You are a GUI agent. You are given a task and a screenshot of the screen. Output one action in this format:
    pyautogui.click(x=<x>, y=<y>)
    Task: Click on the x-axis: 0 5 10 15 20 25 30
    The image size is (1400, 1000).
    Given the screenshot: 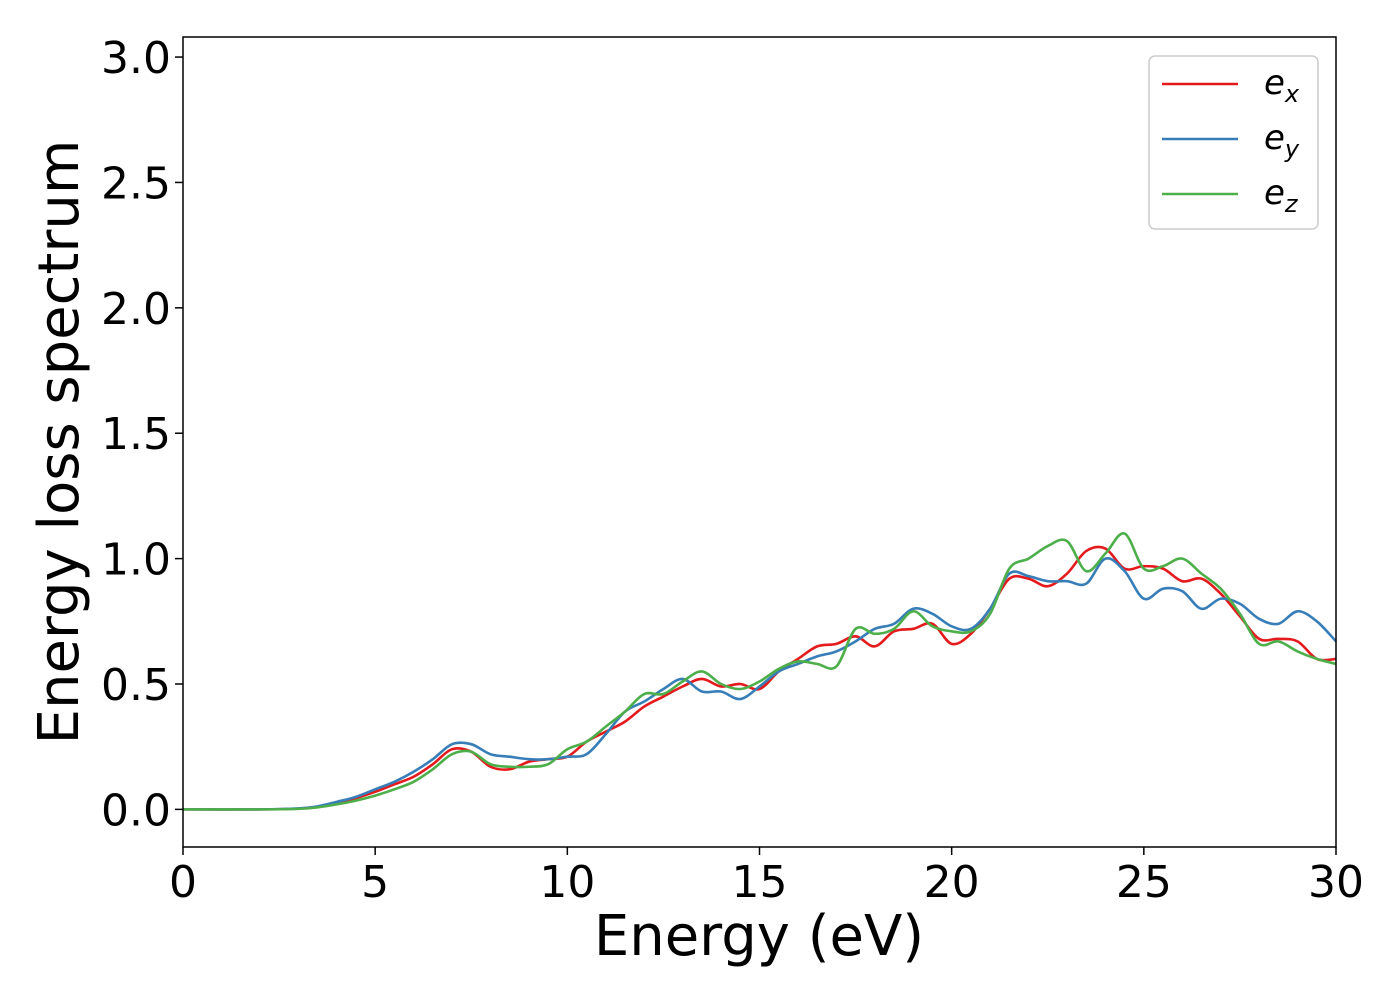 What is the action you would take?
    pyautogui.click(x=766, y=877)
    